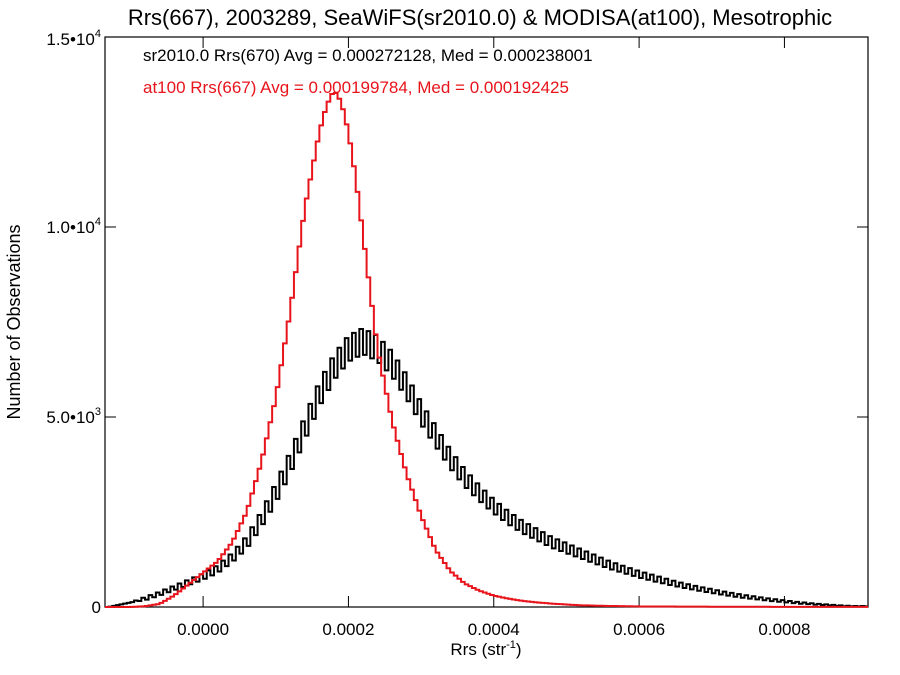 The width and height of the screenshot is (900, 675). I want to click on x-tick-label: 0.0000, so click(203, 629).